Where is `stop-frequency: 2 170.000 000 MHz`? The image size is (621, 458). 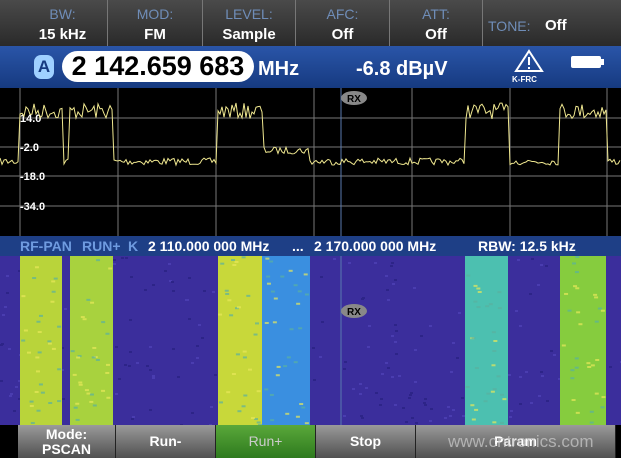 stop-frequency: 2 170.000 000 MHz is located at coordinates (375, 246).